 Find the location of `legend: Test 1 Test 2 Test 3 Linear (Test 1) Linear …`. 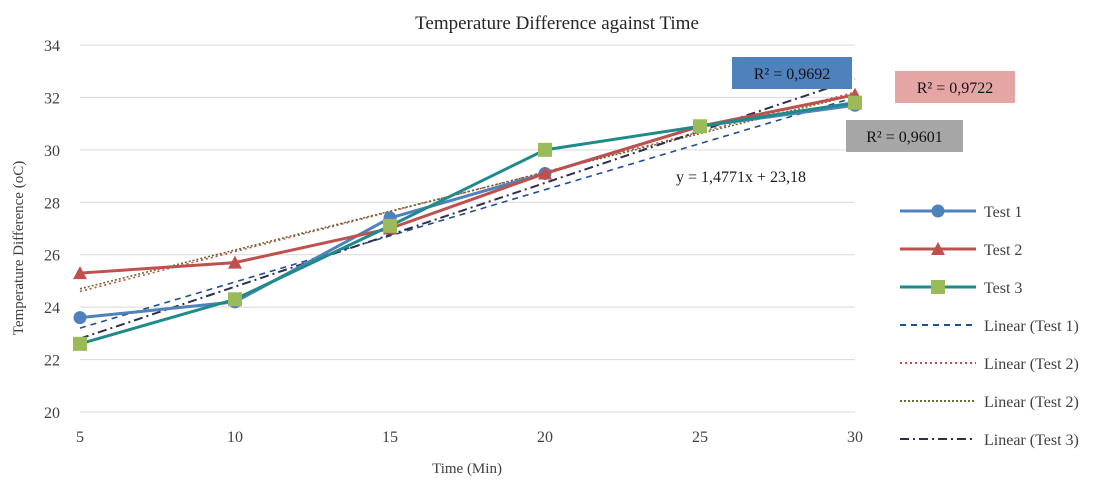

legend: Test 1 Test 2 Test 3 Linear (Test 1) Linear … is located at coordinates (989, 326).